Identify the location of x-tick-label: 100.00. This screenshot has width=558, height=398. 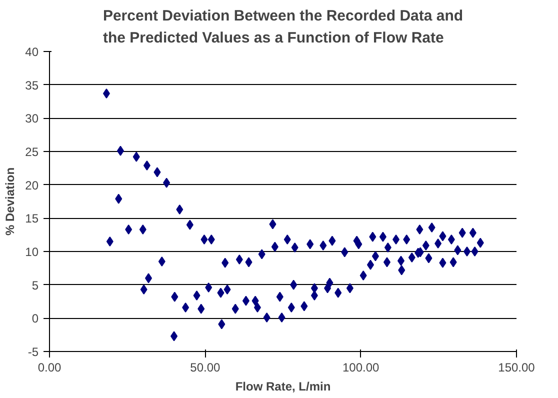
(361, 367).